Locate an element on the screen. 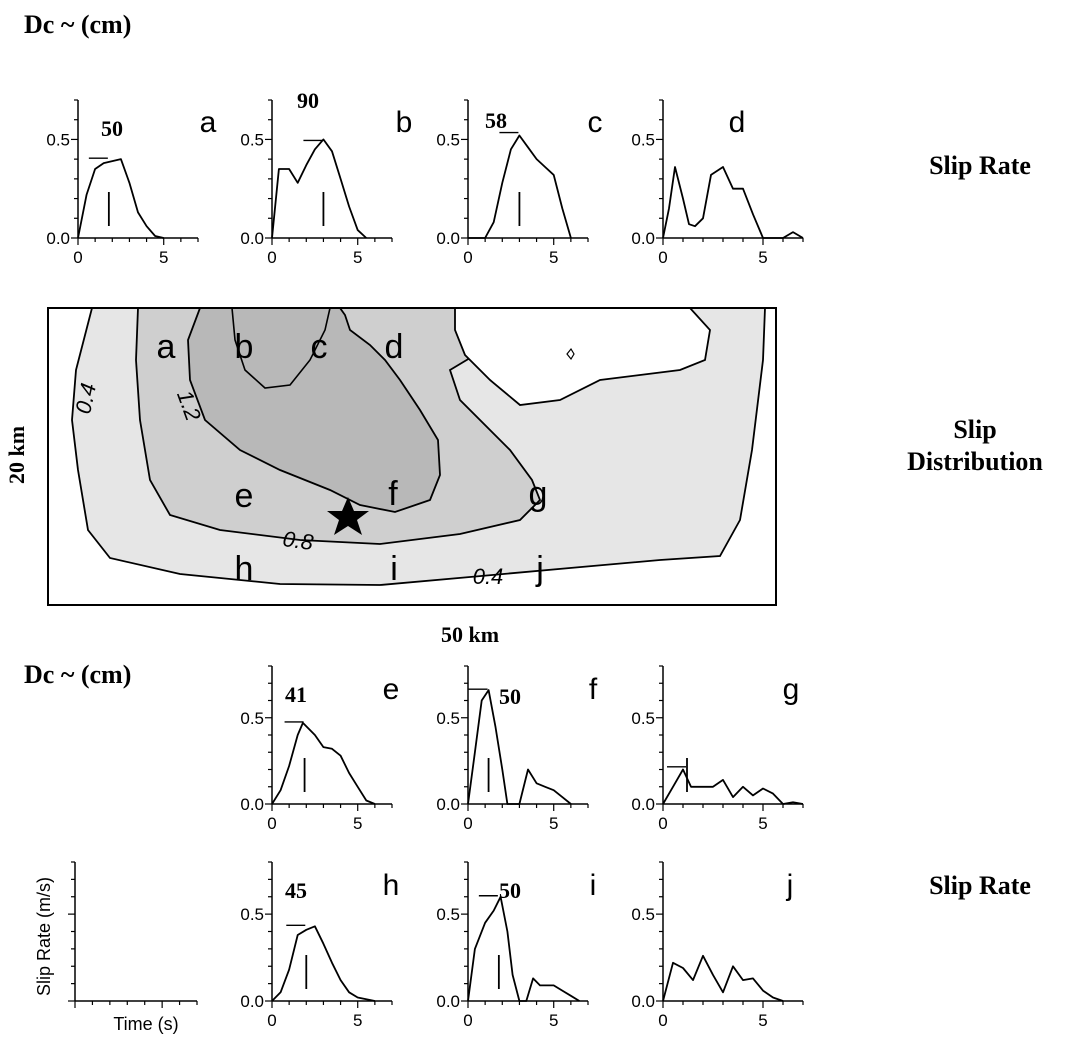 Image resolution: width=1073 pixels, height=1045 pixels. y-tick-label-h: 0.0 is located at coordinates (252, 1001).